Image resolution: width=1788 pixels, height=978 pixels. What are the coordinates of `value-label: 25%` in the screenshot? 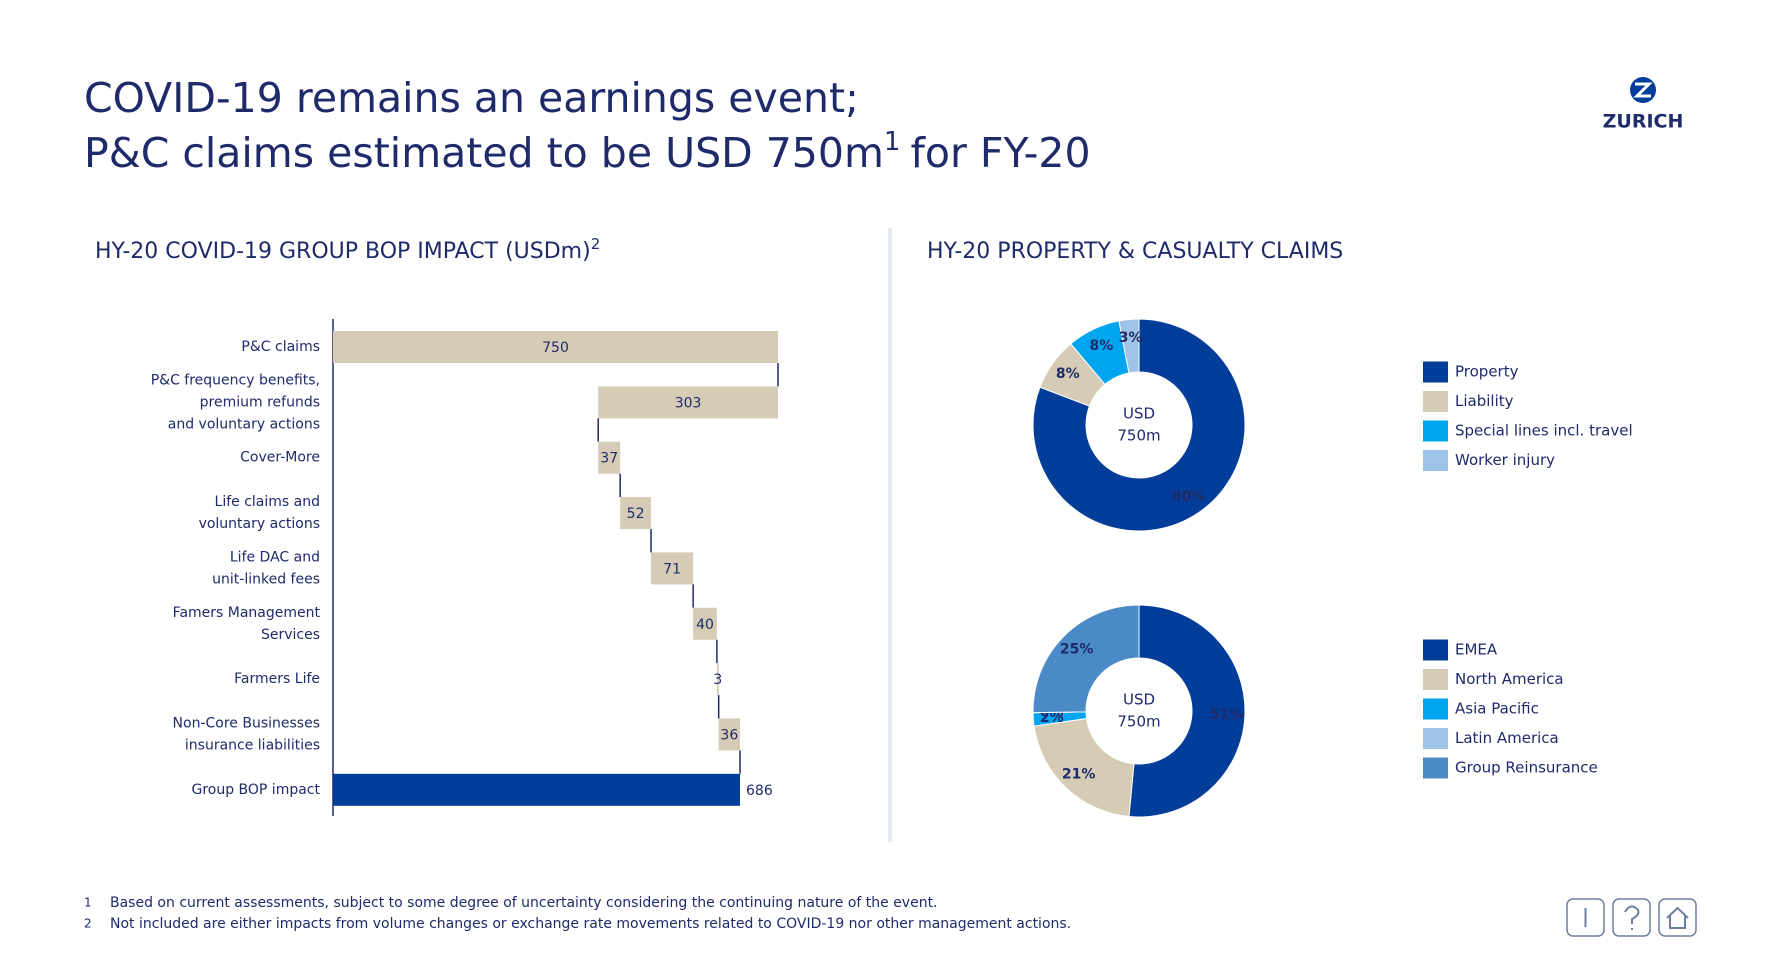 It's located at (1077, 650).